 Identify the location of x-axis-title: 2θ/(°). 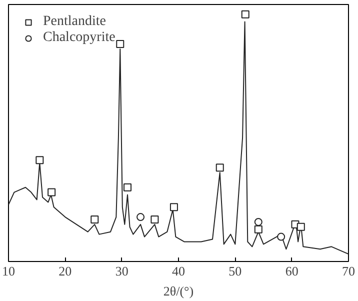
(178, 291).